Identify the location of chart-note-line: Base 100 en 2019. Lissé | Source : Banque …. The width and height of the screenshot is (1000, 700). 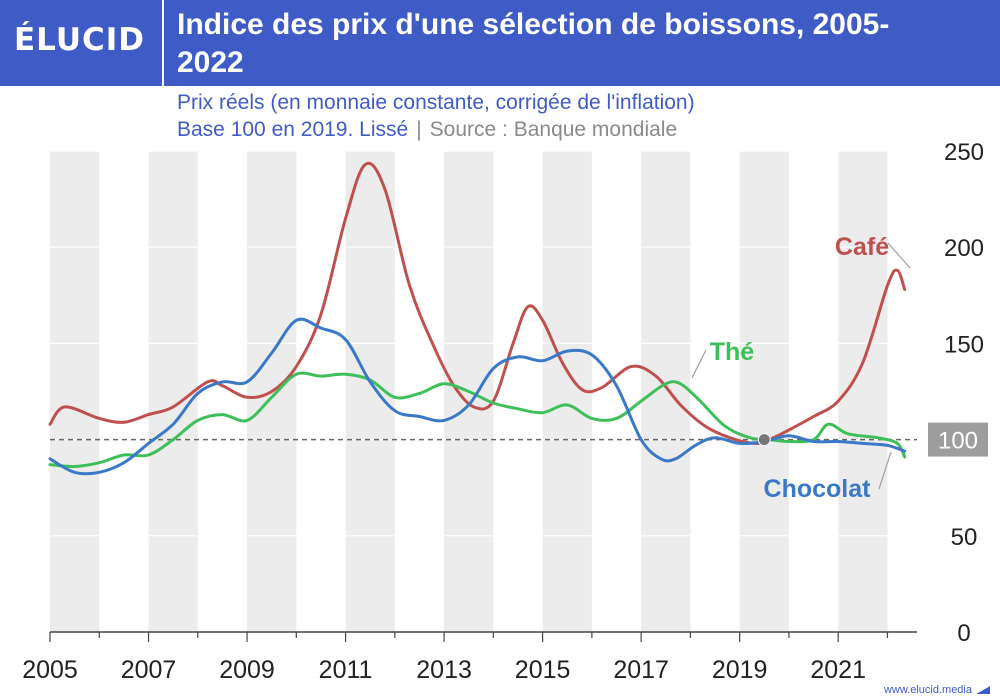
(427, 130).